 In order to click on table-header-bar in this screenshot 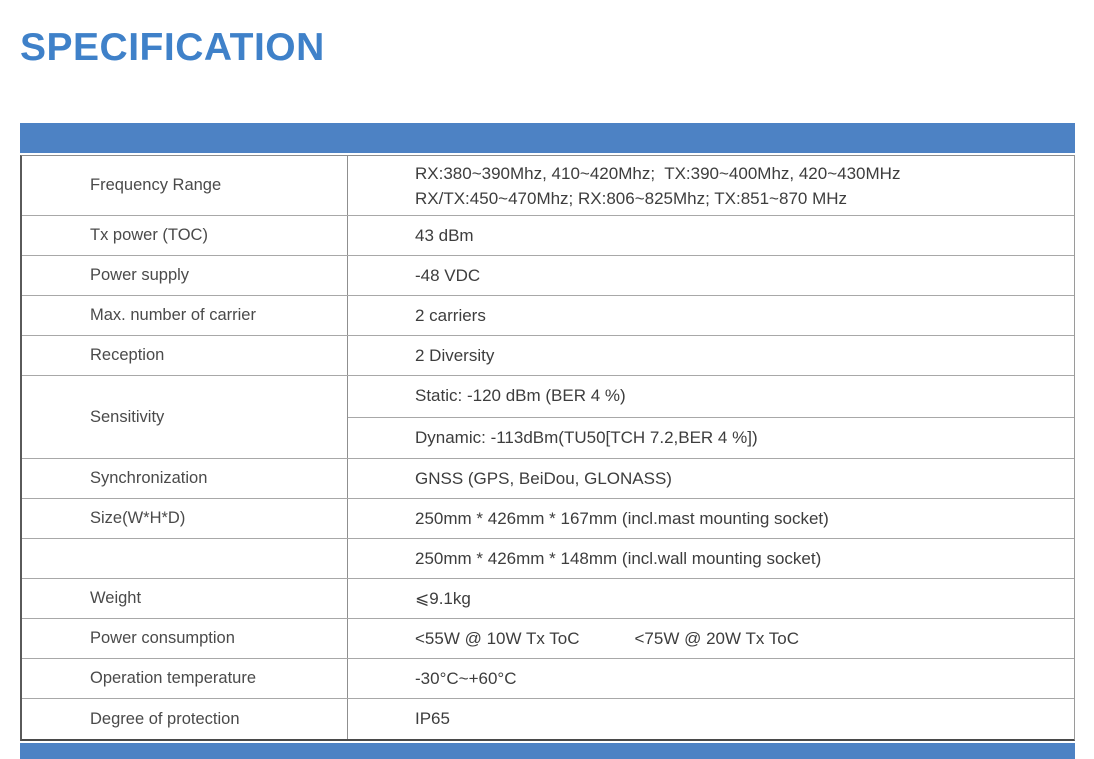, I will do `click(547, 138)`.